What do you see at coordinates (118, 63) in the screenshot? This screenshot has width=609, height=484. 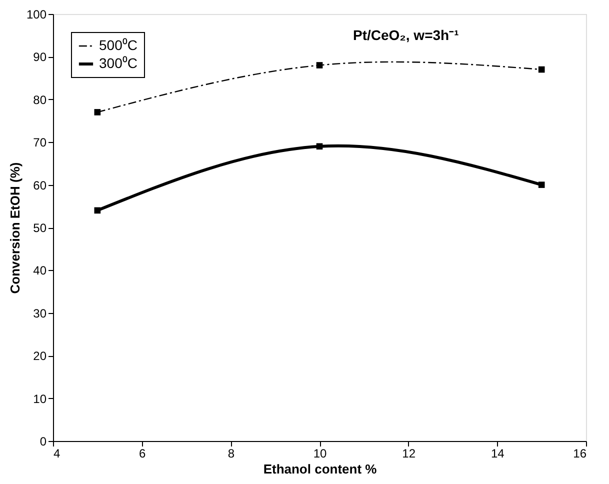 I see `legend-label: 300⁰C` at bounding box center [118, 63].